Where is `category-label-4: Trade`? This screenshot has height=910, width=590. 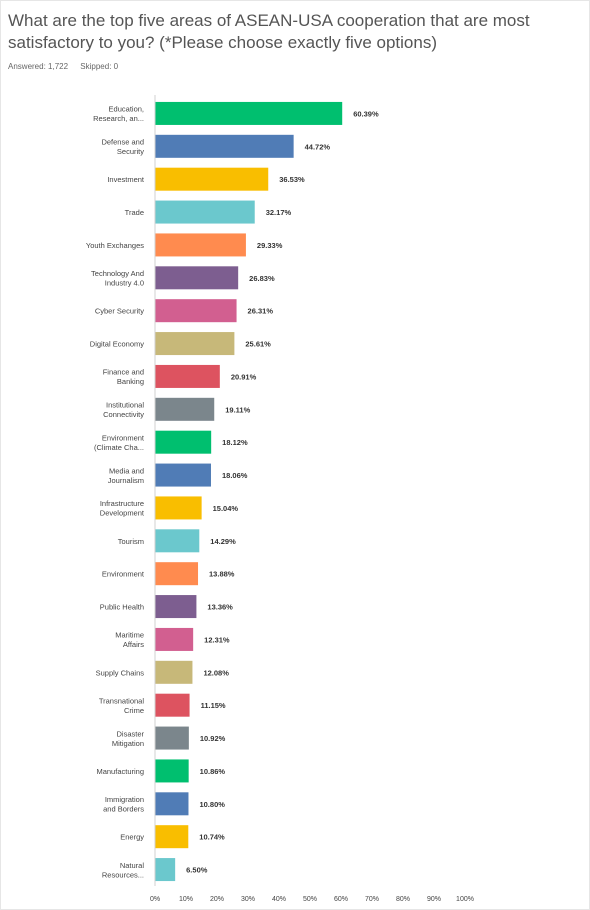 category-label-4: Trade is located at coordinates (134, 212).